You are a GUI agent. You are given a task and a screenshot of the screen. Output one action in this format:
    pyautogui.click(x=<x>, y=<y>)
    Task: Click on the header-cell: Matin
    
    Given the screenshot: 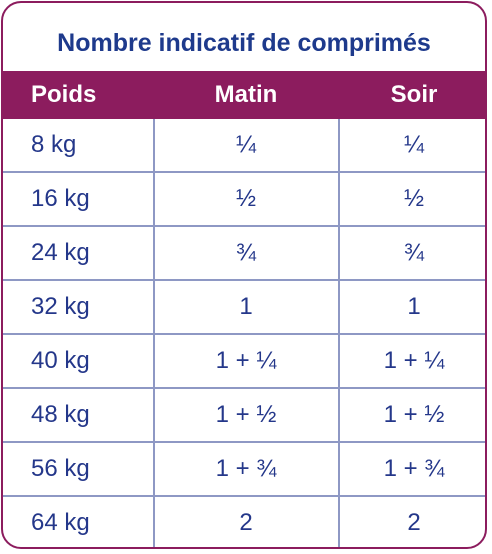 What is the action you would take?
    pyautogui.click(x=246, y=94)
    